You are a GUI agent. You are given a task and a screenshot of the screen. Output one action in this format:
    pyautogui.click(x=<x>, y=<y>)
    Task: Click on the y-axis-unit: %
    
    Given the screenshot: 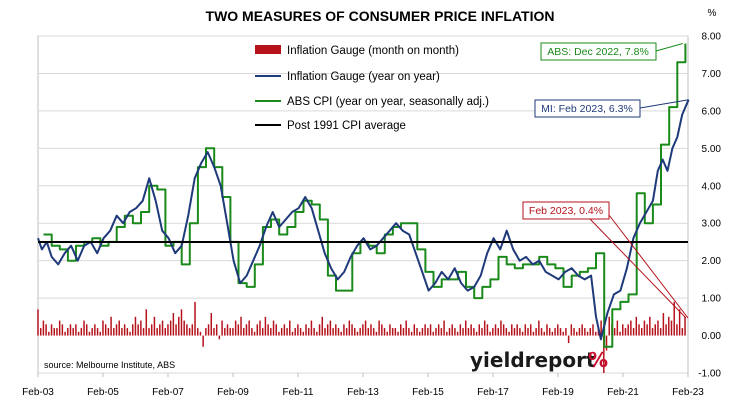 What is the action you would take?
    pyautogui.click(x=712, y=13)
    